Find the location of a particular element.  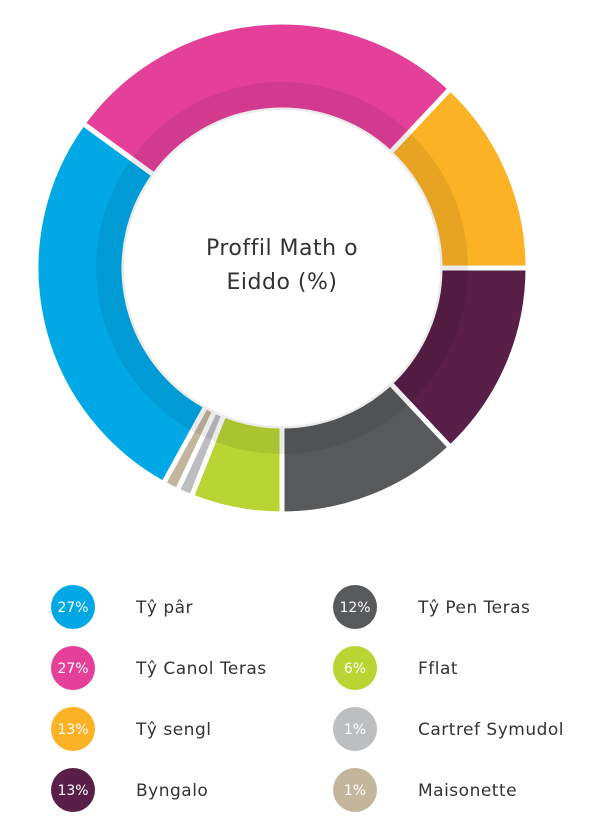

legend-label: Maisonette is located at coordinates (467, 791).